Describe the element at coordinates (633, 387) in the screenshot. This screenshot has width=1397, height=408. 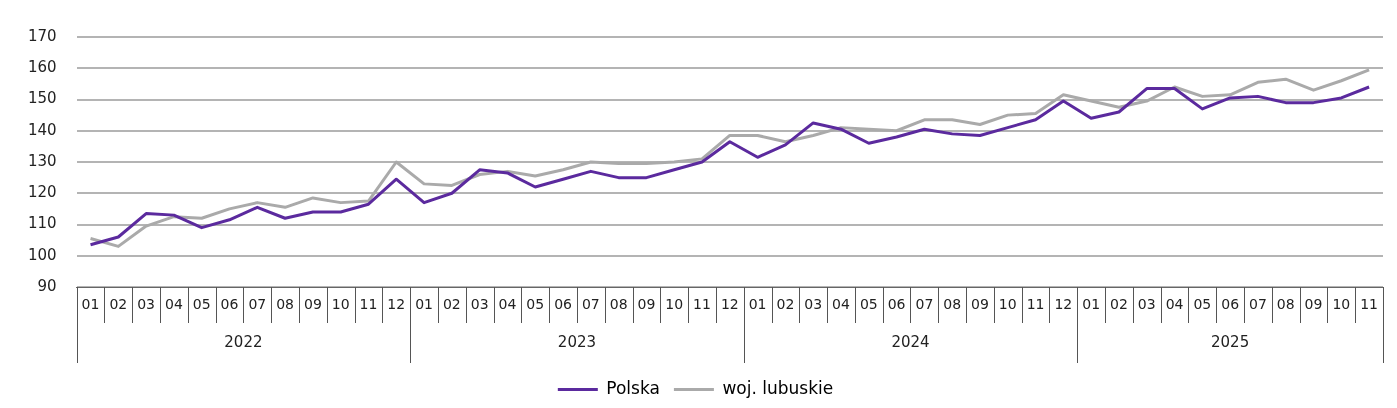
I see `legend-label: Polska` at that location.